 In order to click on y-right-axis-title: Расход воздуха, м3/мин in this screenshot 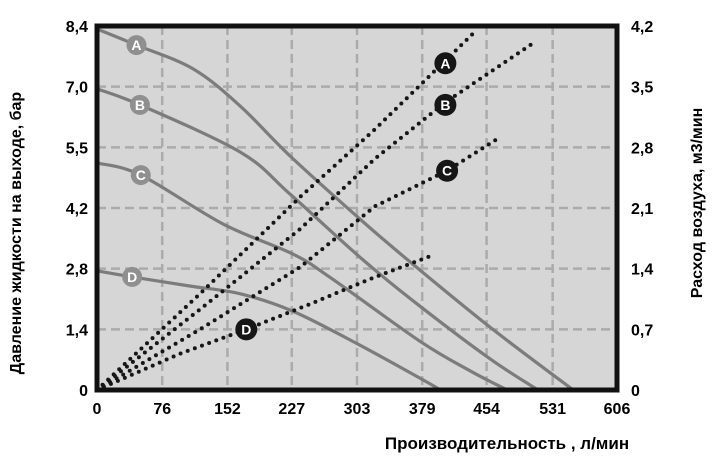, I will do `click(697, 203)`.